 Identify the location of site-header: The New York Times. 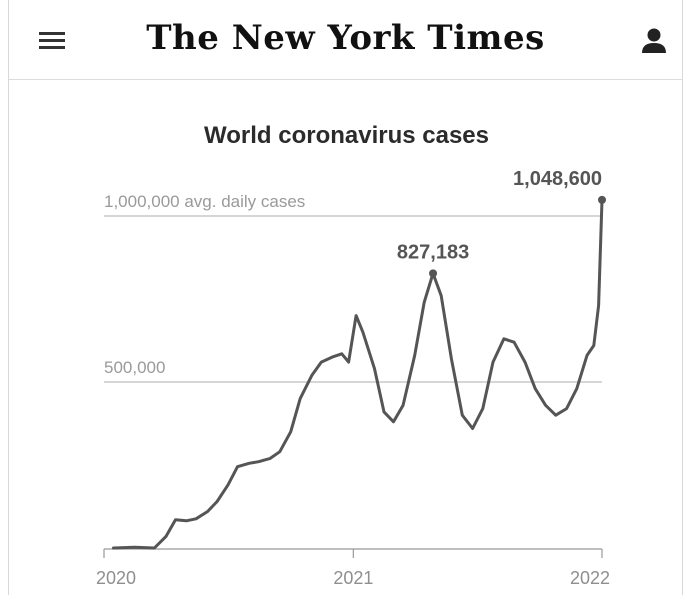
(345, 40).